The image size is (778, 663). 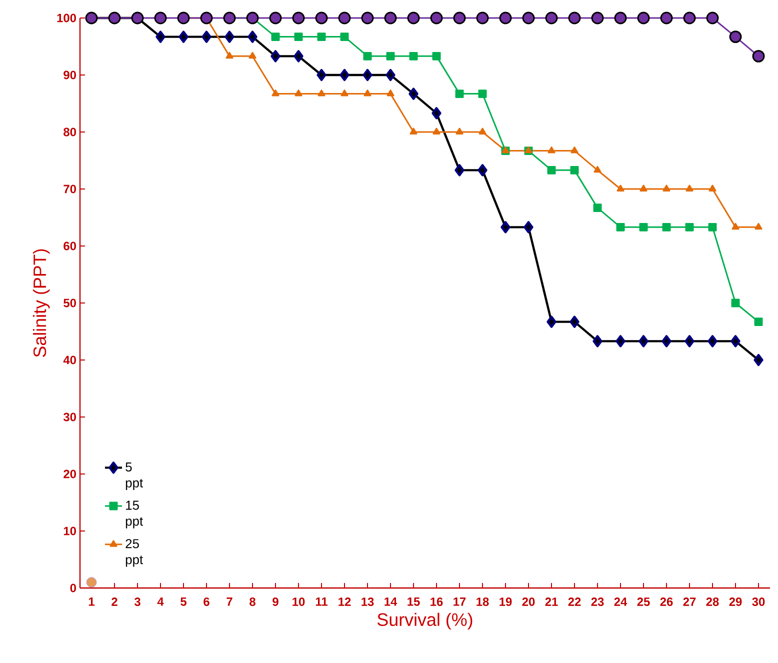 I want to click on y-tick-label: 30, so click(x=69, y=417).